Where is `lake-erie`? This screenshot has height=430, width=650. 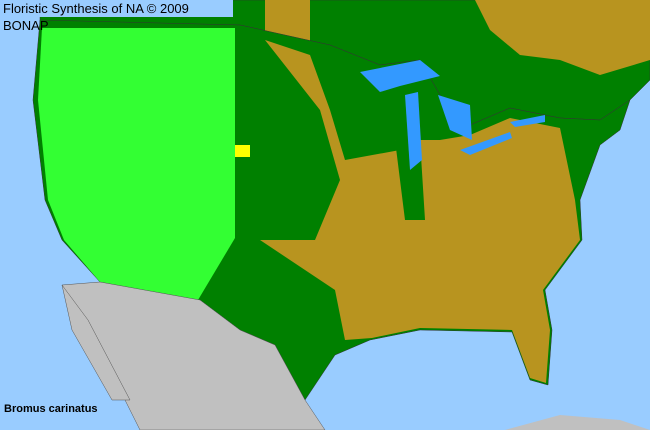
lake-erie is located at coordinates (486, 143).